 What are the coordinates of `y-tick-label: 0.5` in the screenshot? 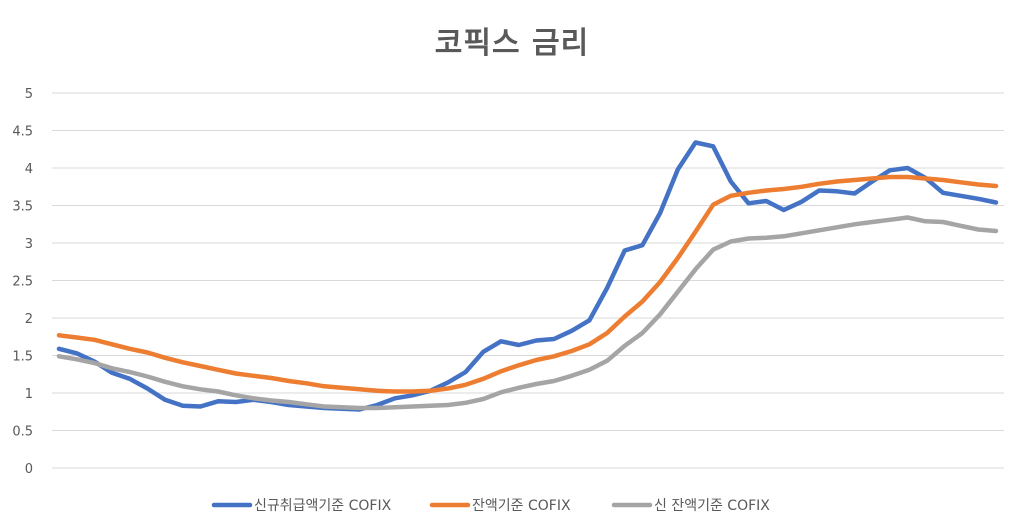 It's located at (22, 432).